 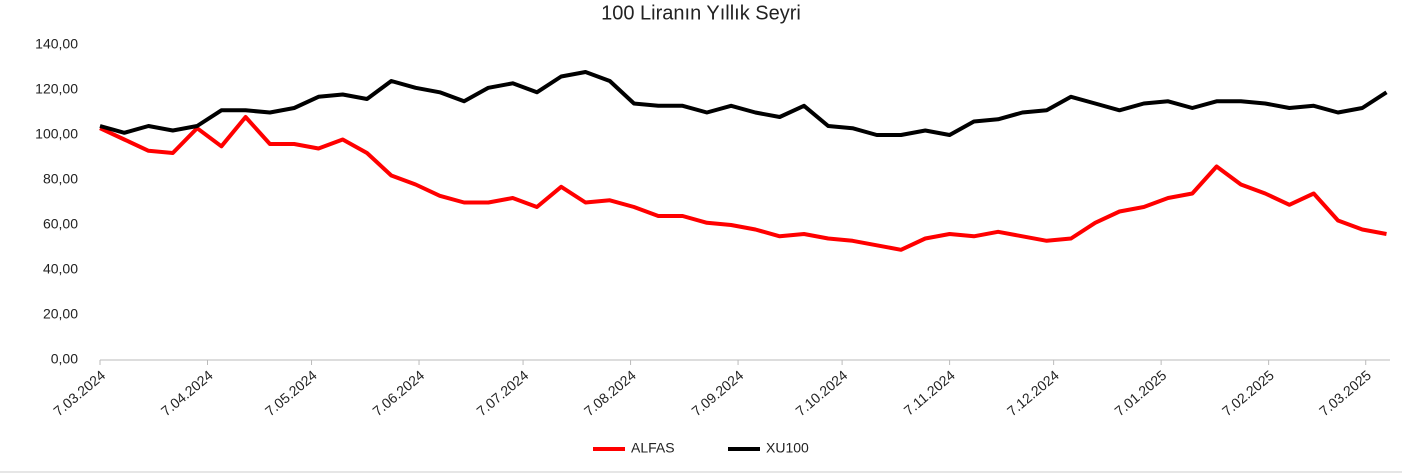 What do you see at coordinates (64, 359) in the screenshot?
I see `y-tick-label: 0,00` at bounding box center [64, 359].